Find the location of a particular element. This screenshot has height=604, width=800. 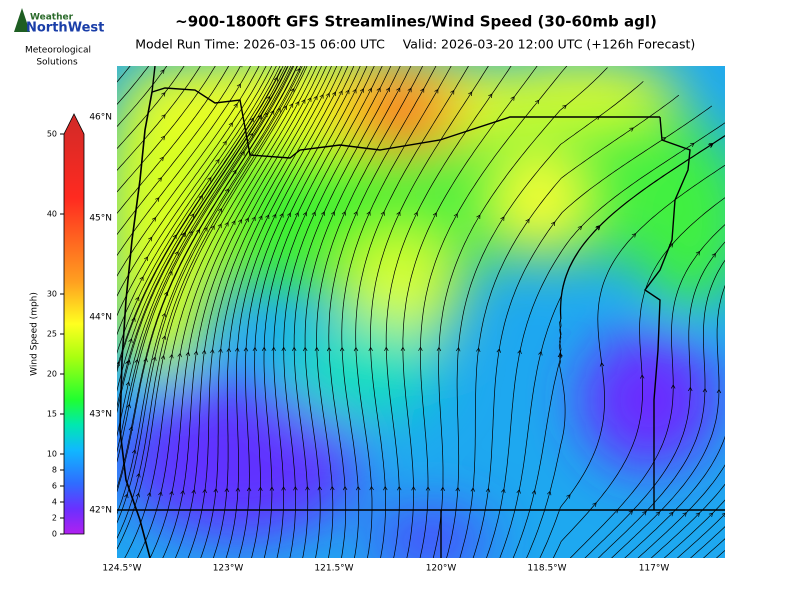

lon-label: 118.5°W is located at coordinates (546, 569).